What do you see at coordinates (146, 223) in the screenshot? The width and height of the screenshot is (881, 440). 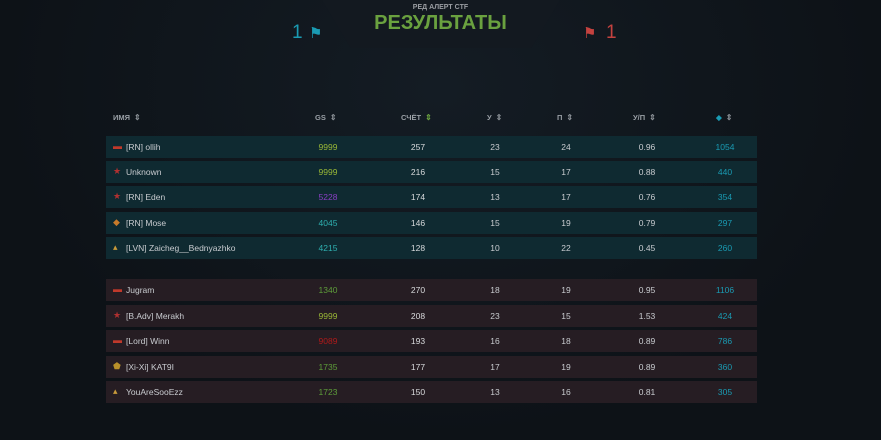 I see `player-name: [RN] Mose` at bounding box center [146, 223].